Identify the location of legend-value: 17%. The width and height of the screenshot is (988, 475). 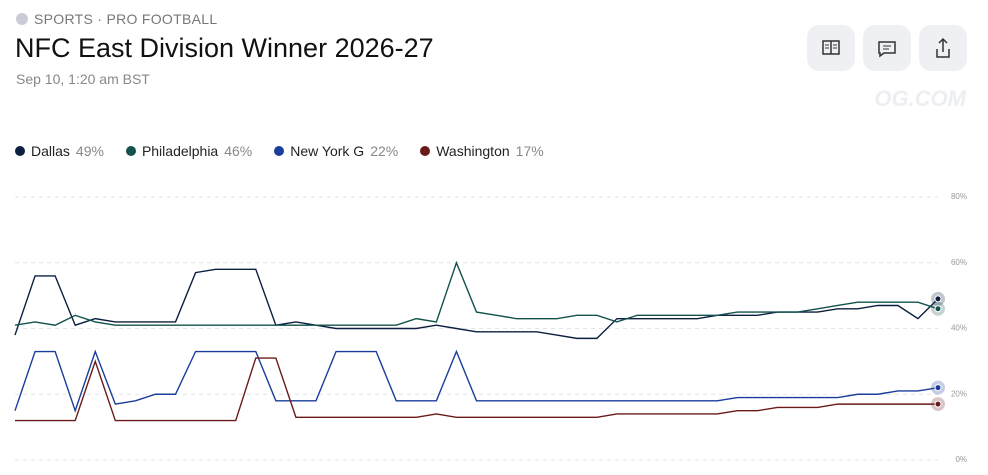
(529, 151).